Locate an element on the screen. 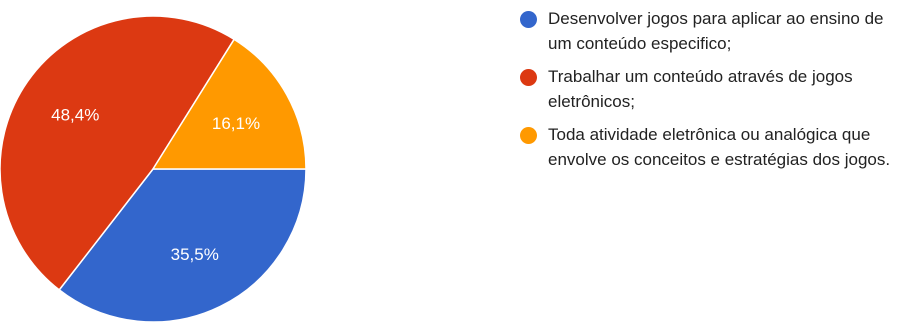  slice-value-label: 35,5% is located at coordinates (195, 254).